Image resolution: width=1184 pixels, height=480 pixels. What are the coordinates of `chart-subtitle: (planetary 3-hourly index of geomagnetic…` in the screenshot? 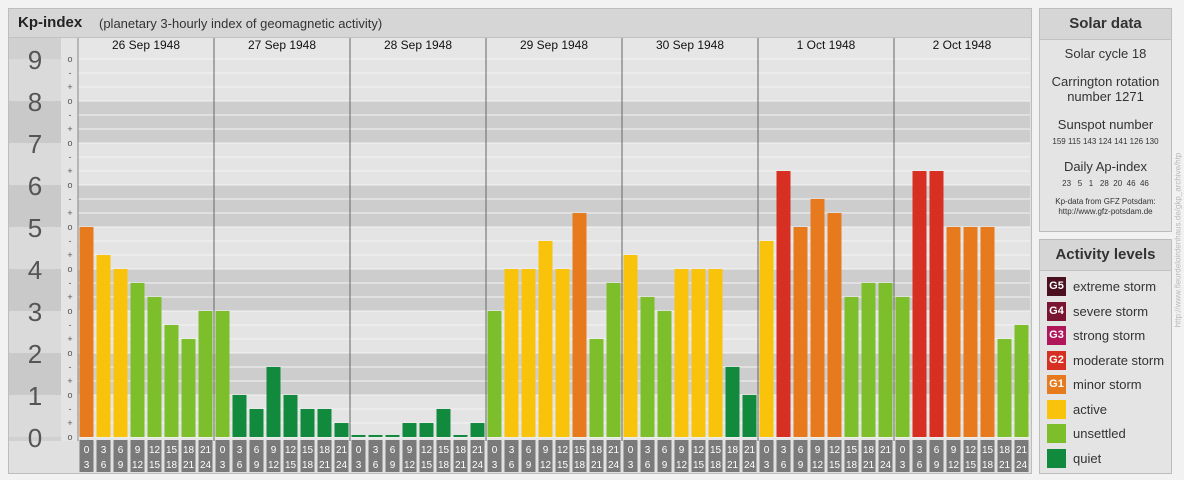 It's located at (241, 23).